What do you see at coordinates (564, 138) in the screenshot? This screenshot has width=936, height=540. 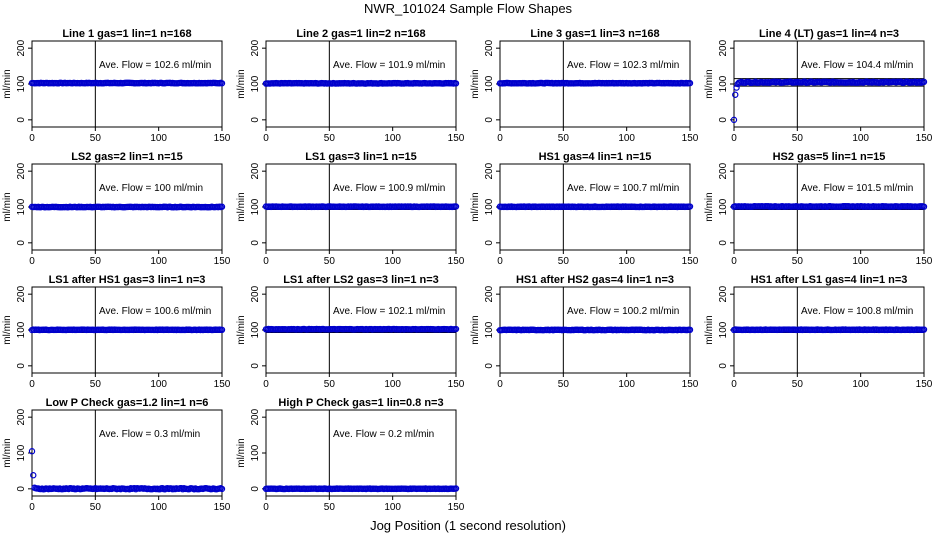 I see `panel-3-x-tick-label: 50` at bounding box center [564, 138].